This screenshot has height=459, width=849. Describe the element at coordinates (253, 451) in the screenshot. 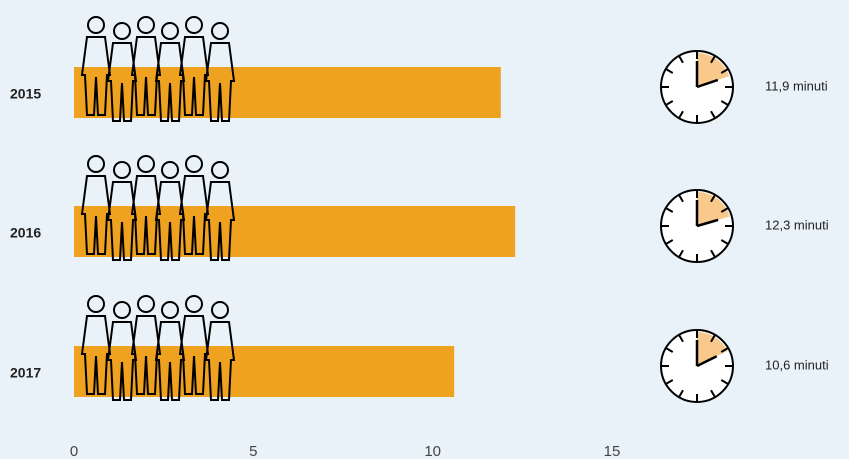

I see `x-tick-label: 5` at that location.